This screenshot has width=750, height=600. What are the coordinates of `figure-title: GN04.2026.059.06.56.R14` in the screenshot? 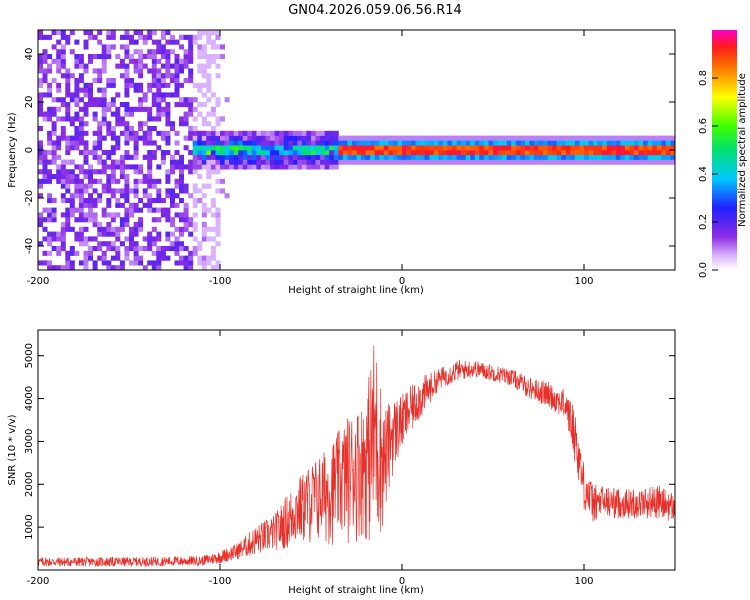 It's located at (375, 10).